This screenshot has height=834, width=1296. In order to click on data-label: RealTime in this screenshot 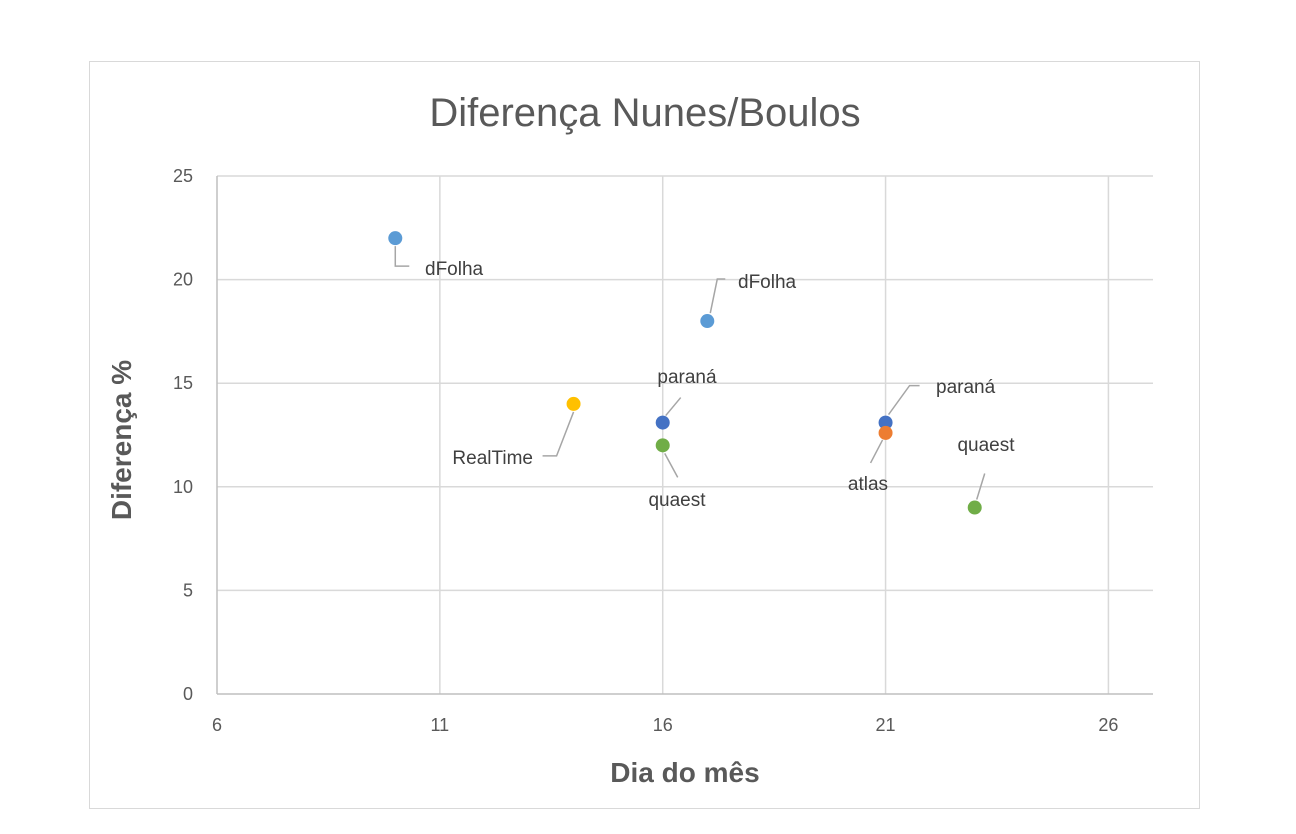, I will do `click(492, 458)`.